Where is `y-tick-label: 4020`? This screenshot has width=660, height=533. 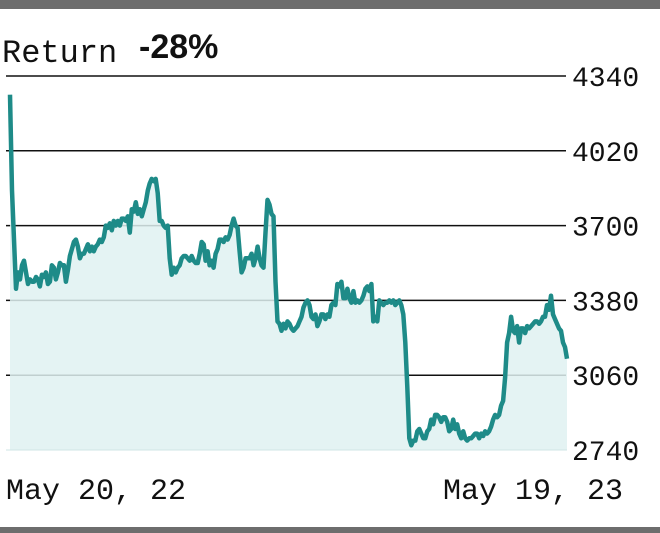
y-tick-label: 4020 is located at coordinates (605, 154).